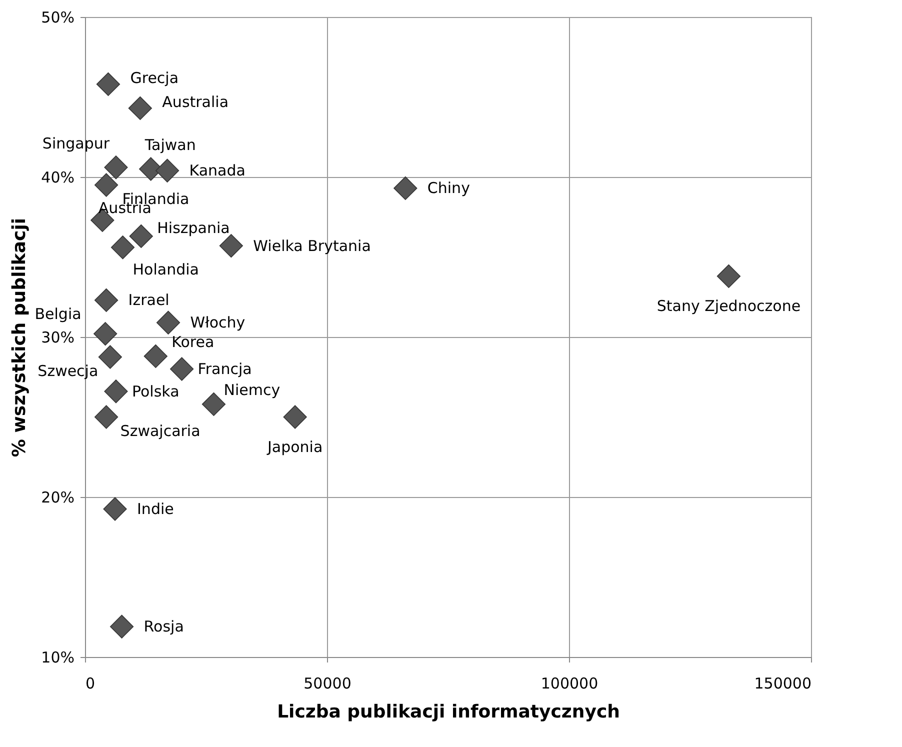 The width and height of the screenshot is (902, 747). Describe the element at coordinates (217, 171) in the screenshot. I see `annotation: Kanada` at that location.